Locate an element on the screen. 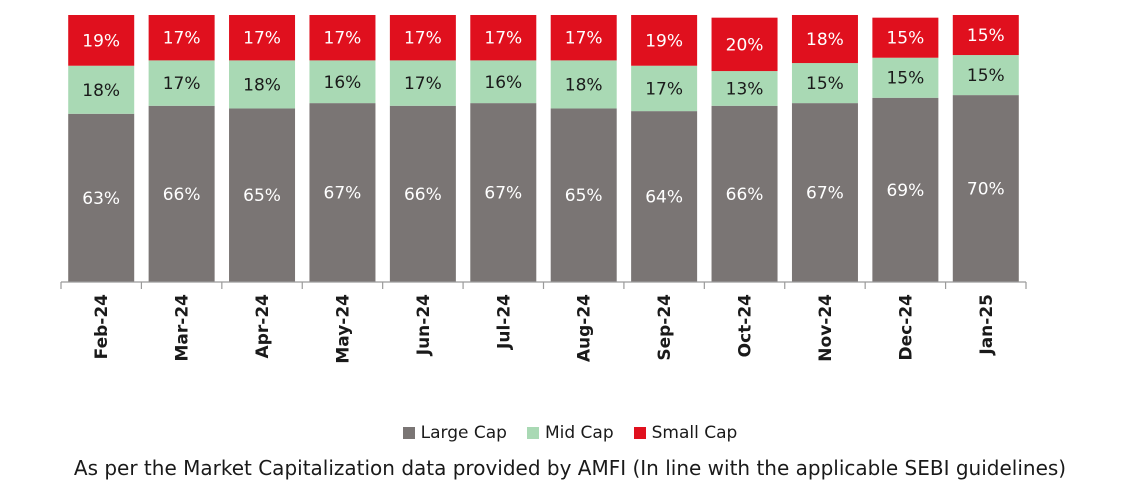 The image size is (1140, 499). data-label-large-cap-dec-24: 69% is located at coordinates (905, 191).